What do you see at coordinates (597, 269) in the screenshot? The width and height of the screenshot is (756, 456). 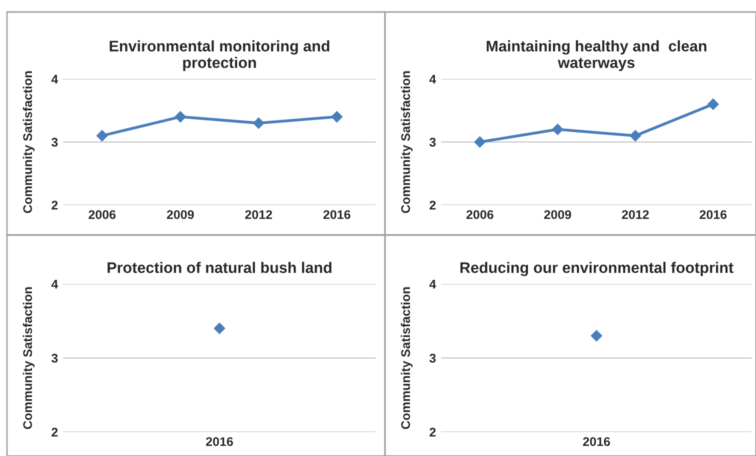 I see `chart-title: Reducing our environmental footprint` at bounding box center [597, 269].